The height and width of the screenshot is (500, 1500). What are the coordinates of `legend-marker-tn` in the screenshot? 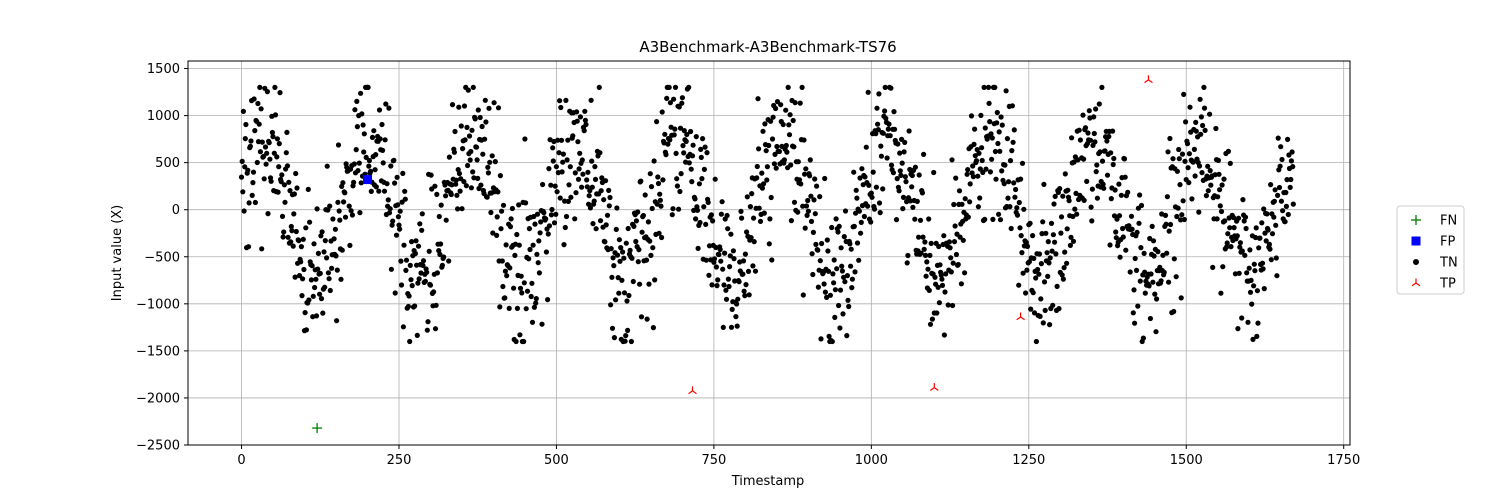 It's located at (1416, 262).